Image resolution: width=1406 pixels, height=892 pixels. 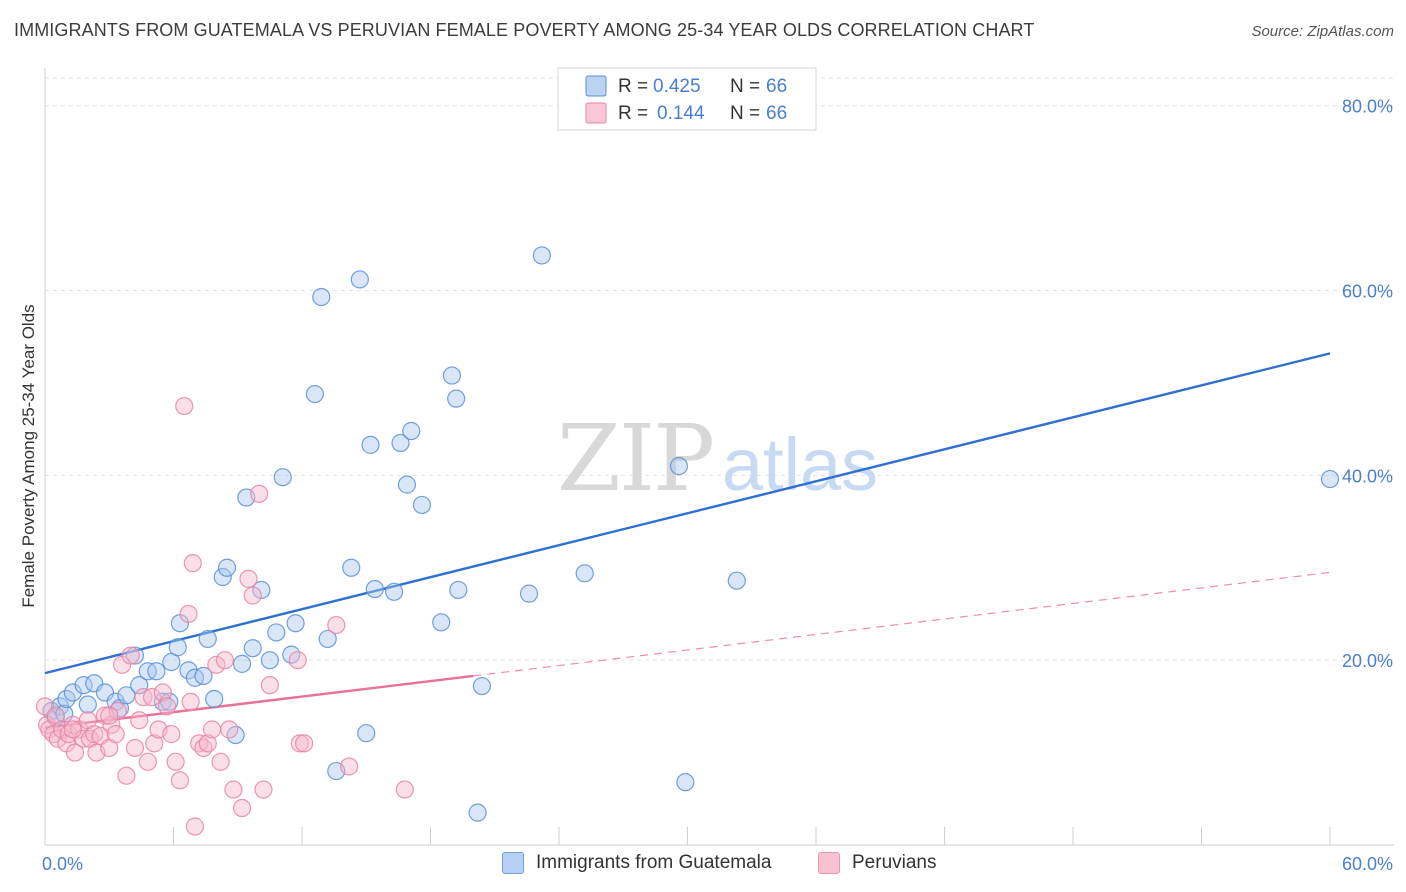 I want to click on legend-top: R = 0.425 N = 66 R = 0.144 N = 66, so click(x=687, y=99).